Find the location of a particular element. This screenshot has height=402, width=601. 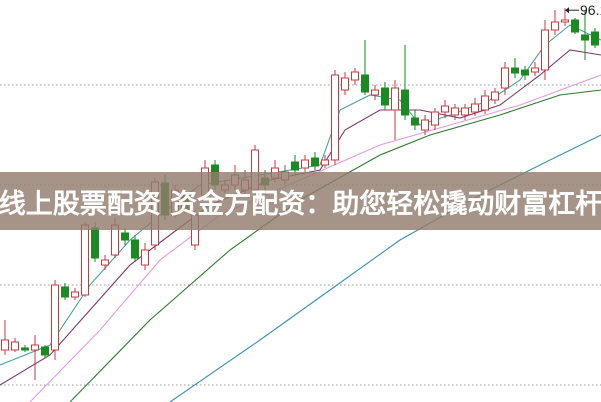

high-marker-arrowhead is located at coordinates (567, 10).